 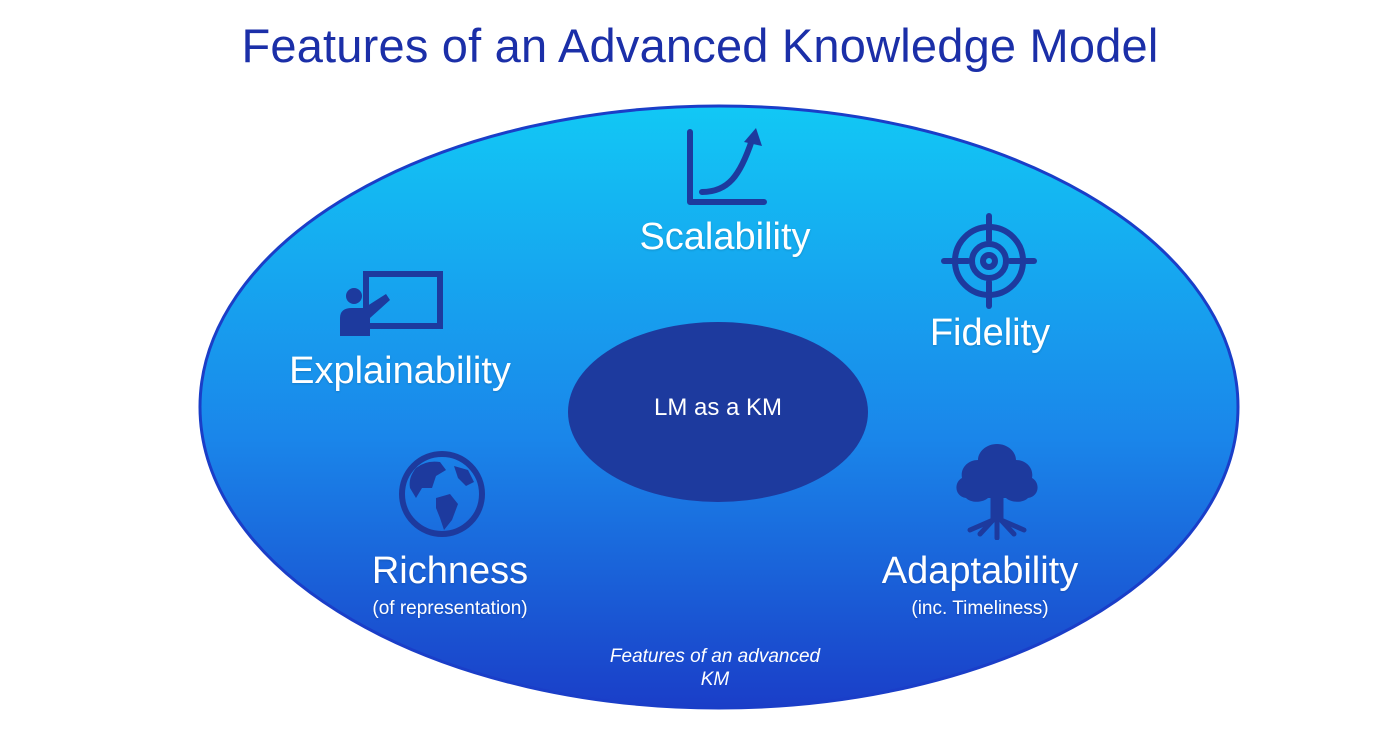 I want to click on target-icon, so click(x=989, y=261).